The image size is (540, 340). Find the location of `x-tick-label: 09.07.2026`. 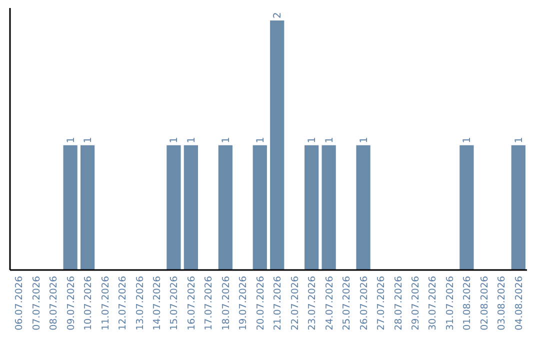

x-tick-label: 09.07.2026 is located at coordinates (71, 303).